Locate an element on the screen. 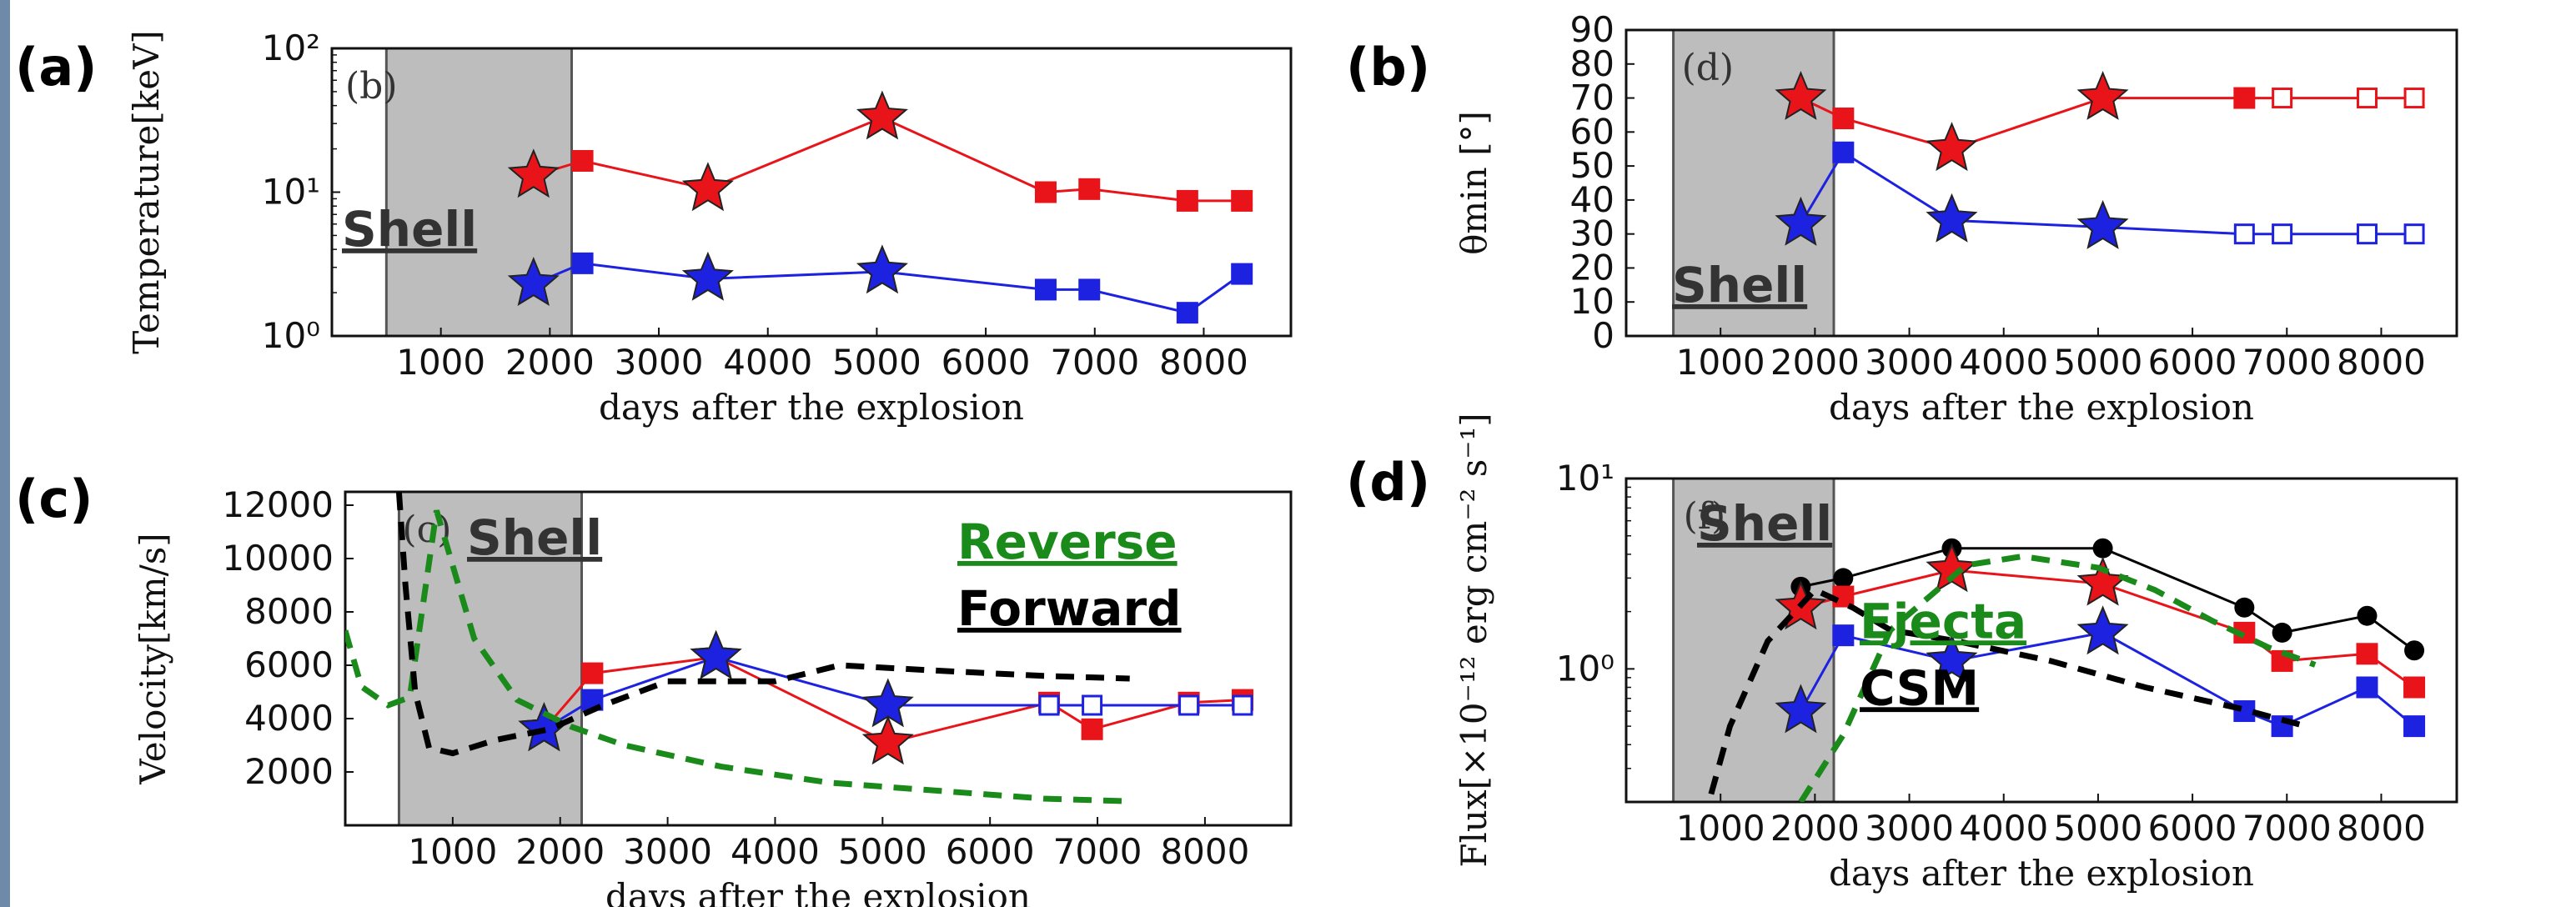 This screenshot has height=907, width=2576. y-tick-label: 10⁰ is located at coordinates (291, 335).